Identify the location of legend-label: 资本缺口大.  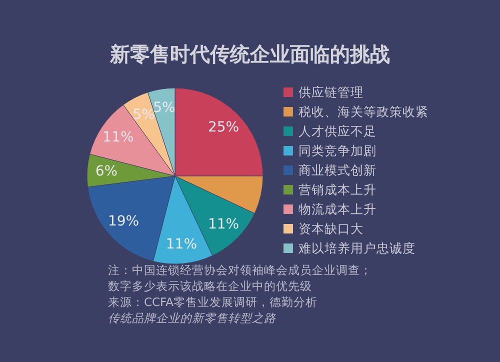
(331, 228).